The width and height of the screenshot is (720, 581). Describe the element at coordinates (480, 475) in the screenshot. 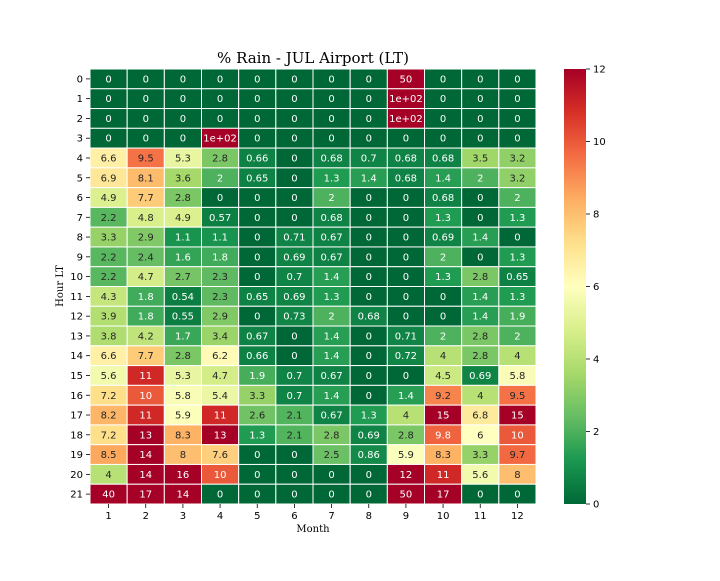

I see `cell-annotation: 5.6` at that location.